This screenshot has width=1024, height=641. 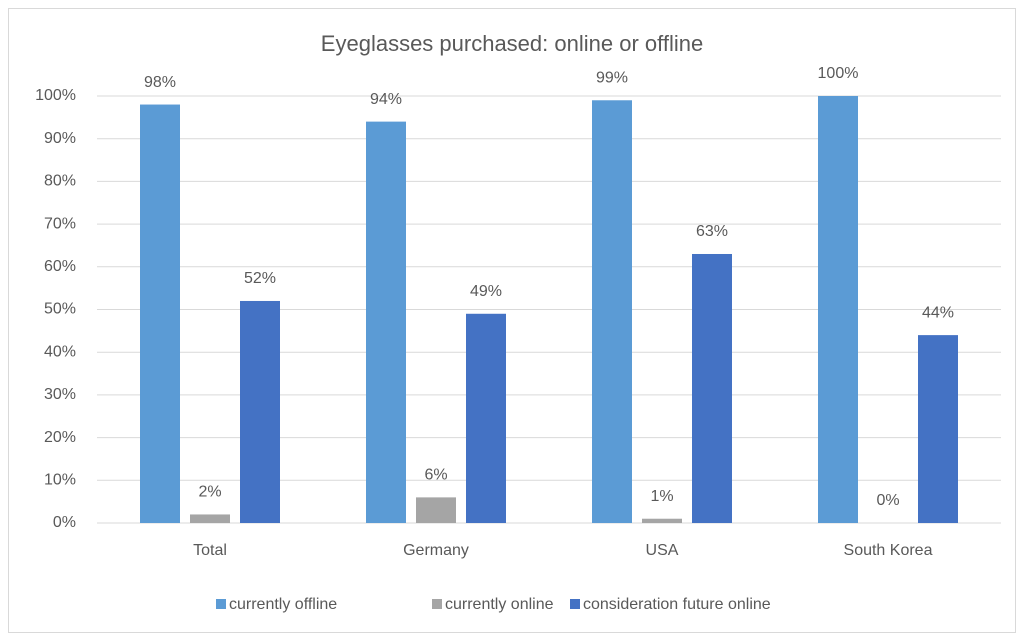 I want to click on y-tick-label: 90%, so click(x=60, y=138).